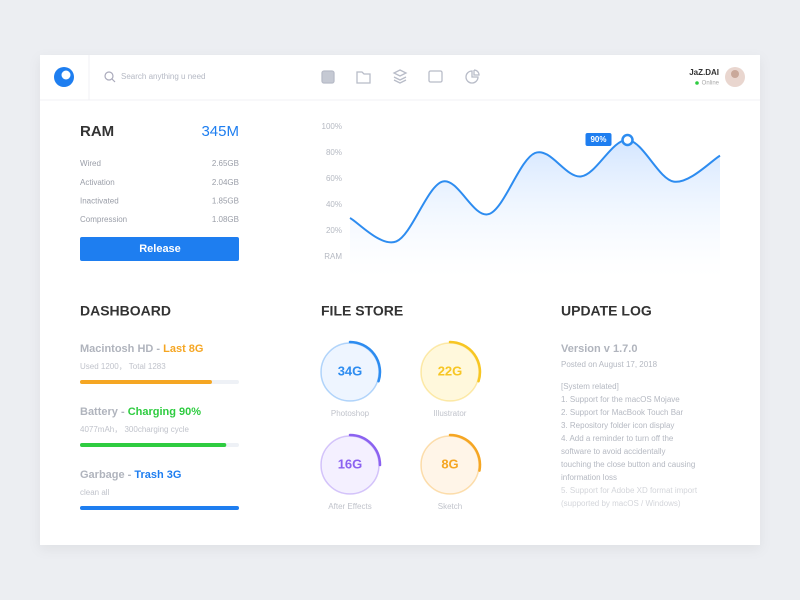  Describe the element at coordinates (449, 463) in the screenshot. I see `file-size: 8G` at that location.